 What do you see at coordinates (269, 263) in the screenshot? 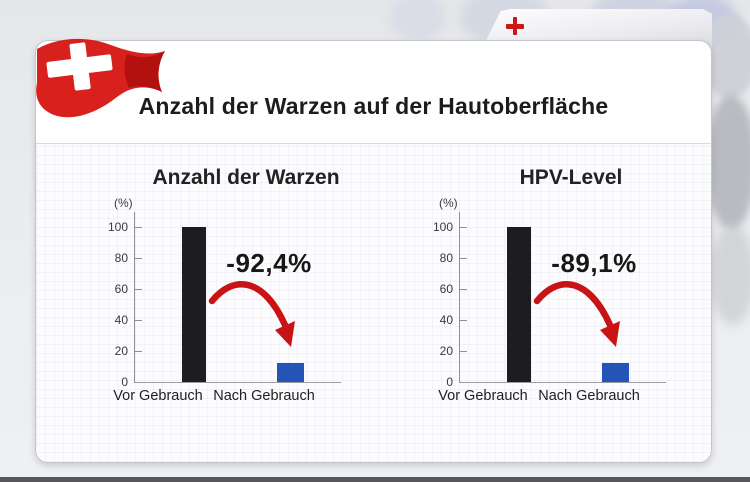
I see `percent-change-label: -92,4%` at bounding box center [269, 263].